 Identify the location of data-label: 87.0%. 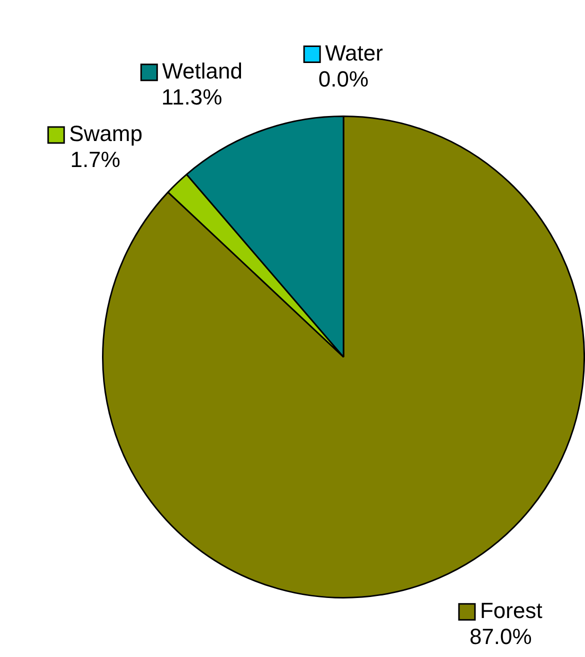
(500, 636).